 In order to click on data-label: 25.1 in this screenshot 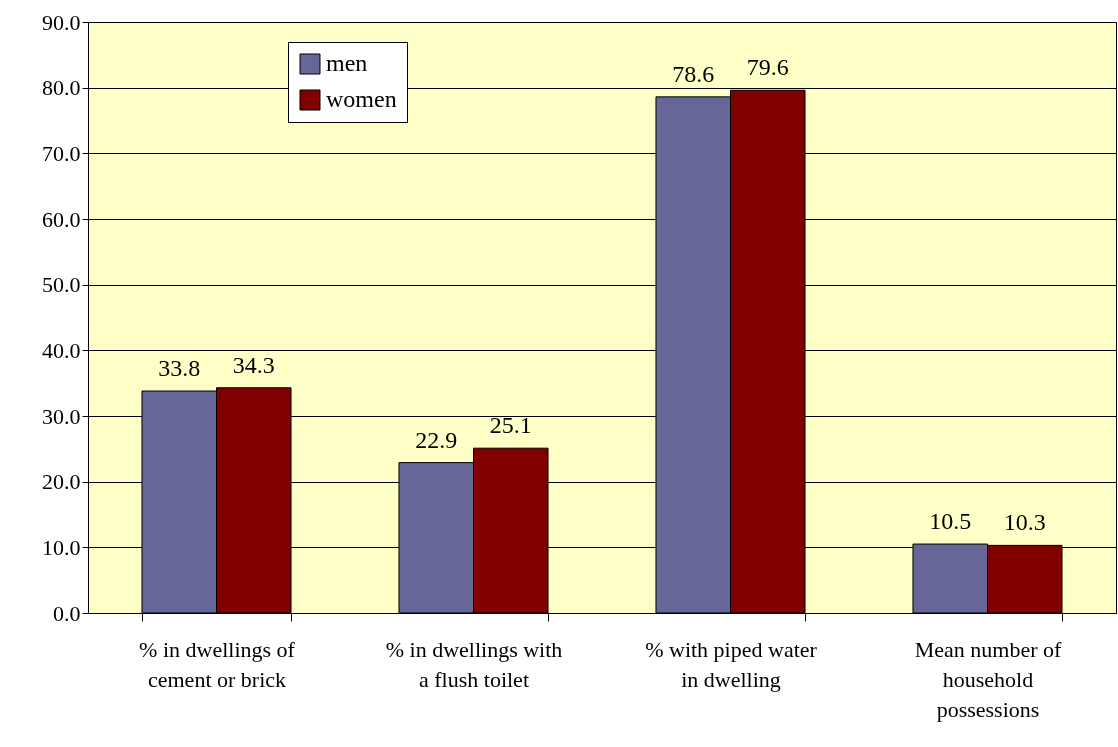, I will do `click(510, 425)`.